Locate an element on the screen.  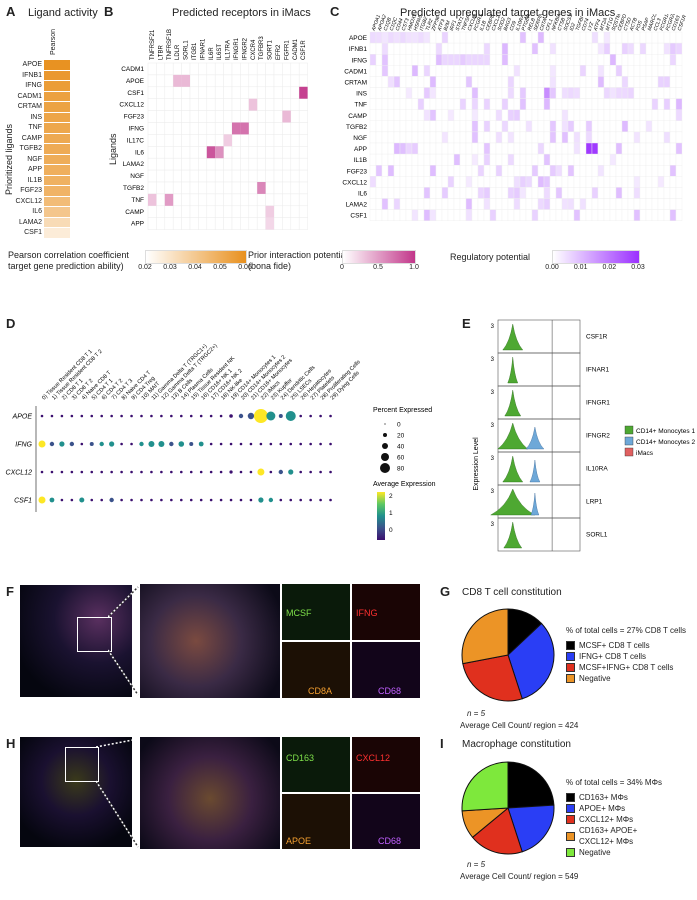
panel-e-ytick: 3 is located at coordinates (493, 492).